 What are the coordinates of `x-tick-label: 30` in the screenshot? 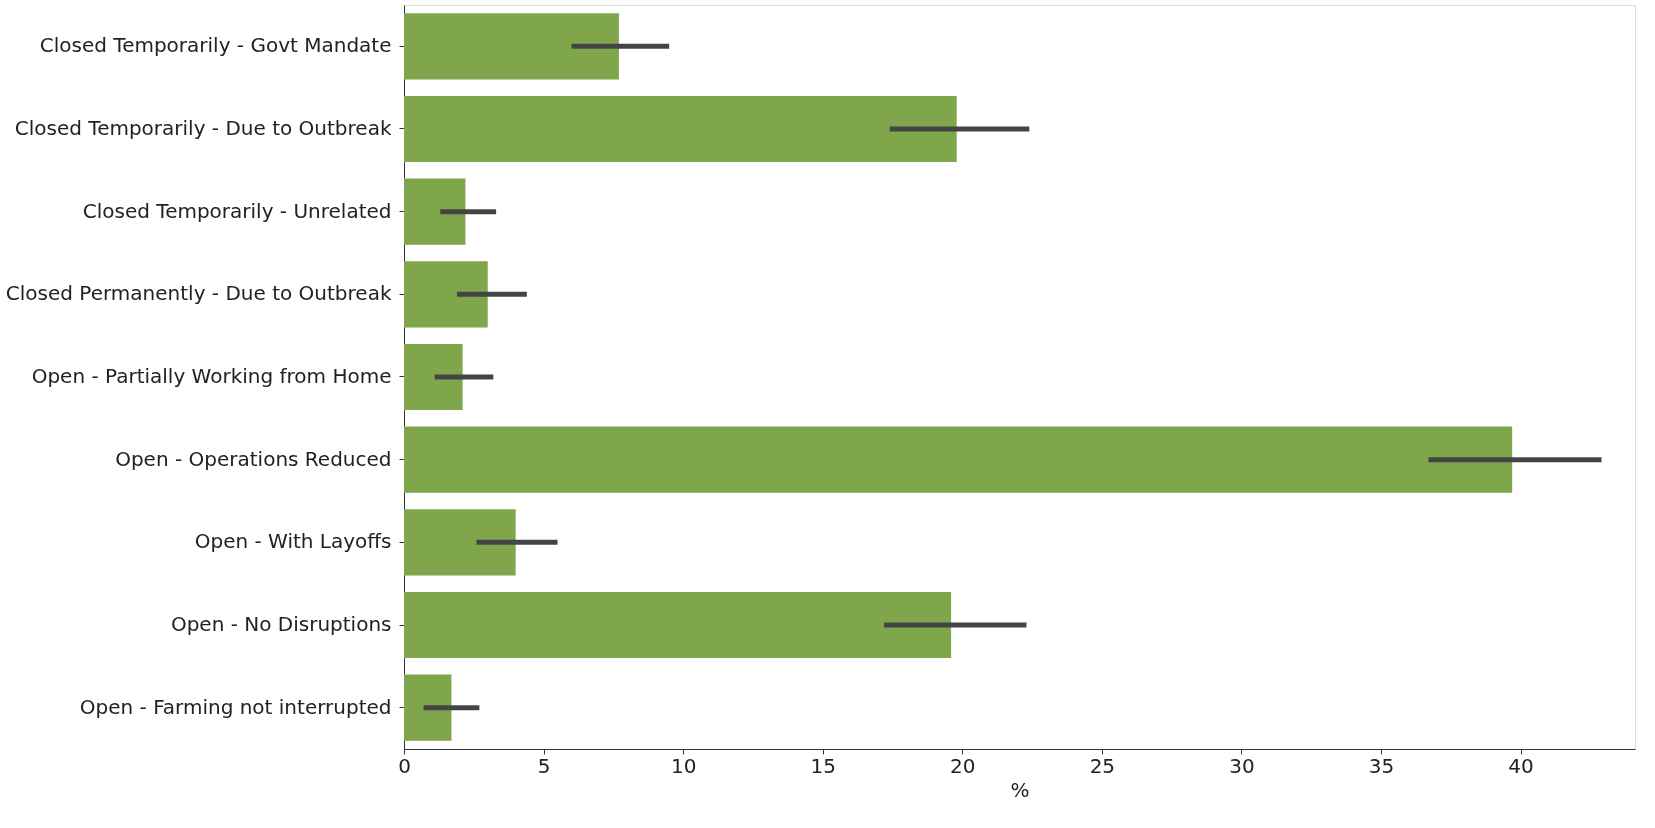 It's located at (1242, 765).